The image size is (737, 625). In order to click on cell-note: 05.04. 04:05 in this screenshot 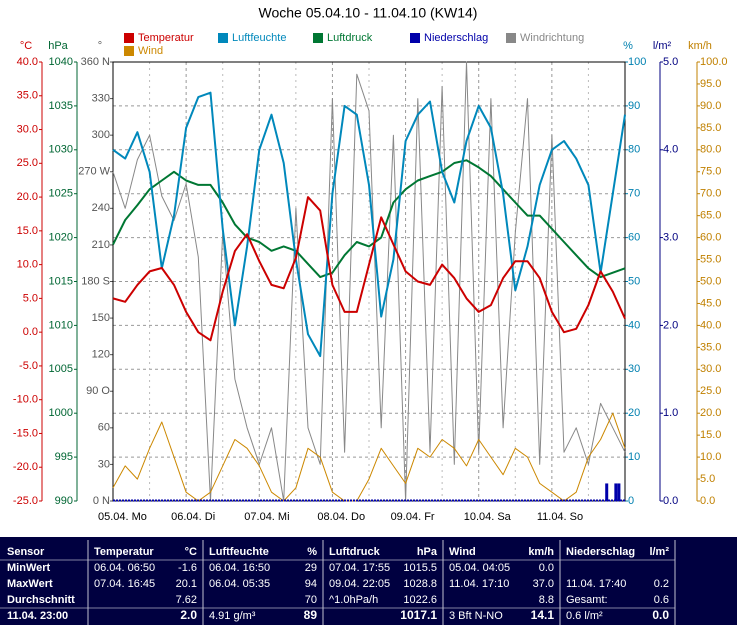, I will do `click(479, 568)`.